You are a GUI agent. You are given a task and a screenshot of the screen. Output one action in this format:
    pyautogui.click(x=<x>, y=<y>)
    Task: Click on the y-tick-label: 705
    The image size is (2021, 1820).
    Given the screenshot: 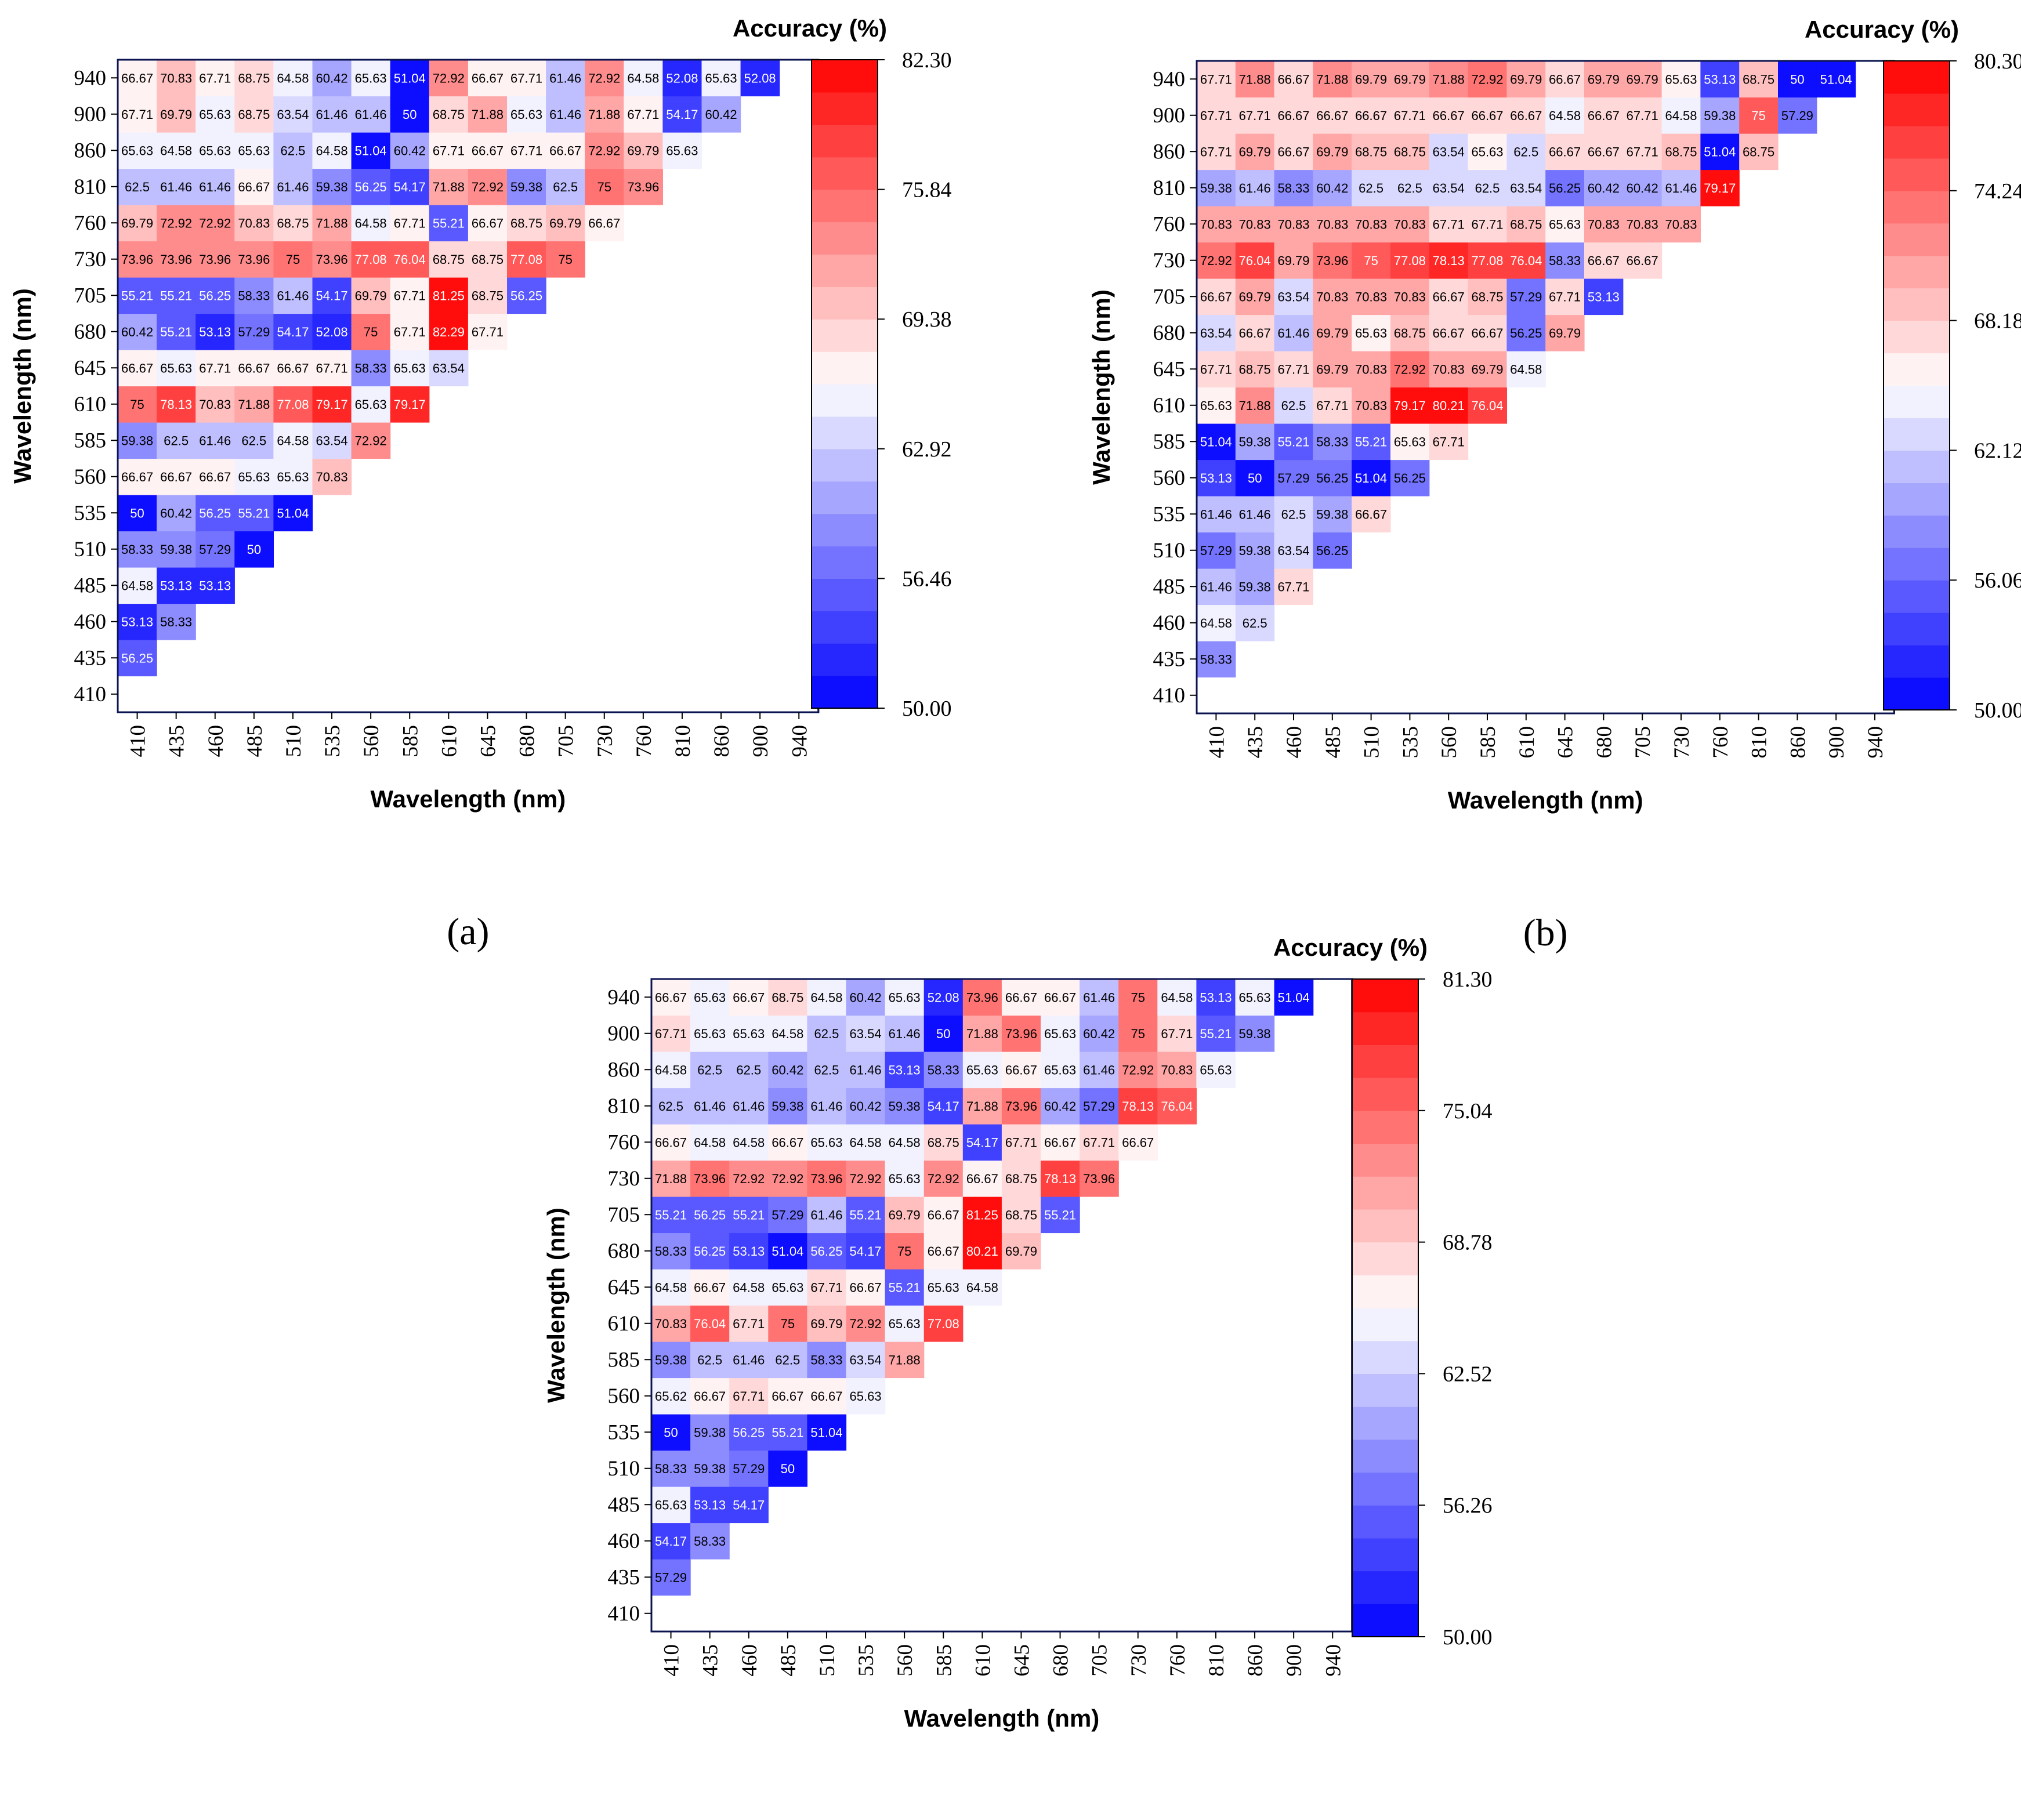 What is the action you would take?
    pyautogui.click(x=624, y=1215)
    